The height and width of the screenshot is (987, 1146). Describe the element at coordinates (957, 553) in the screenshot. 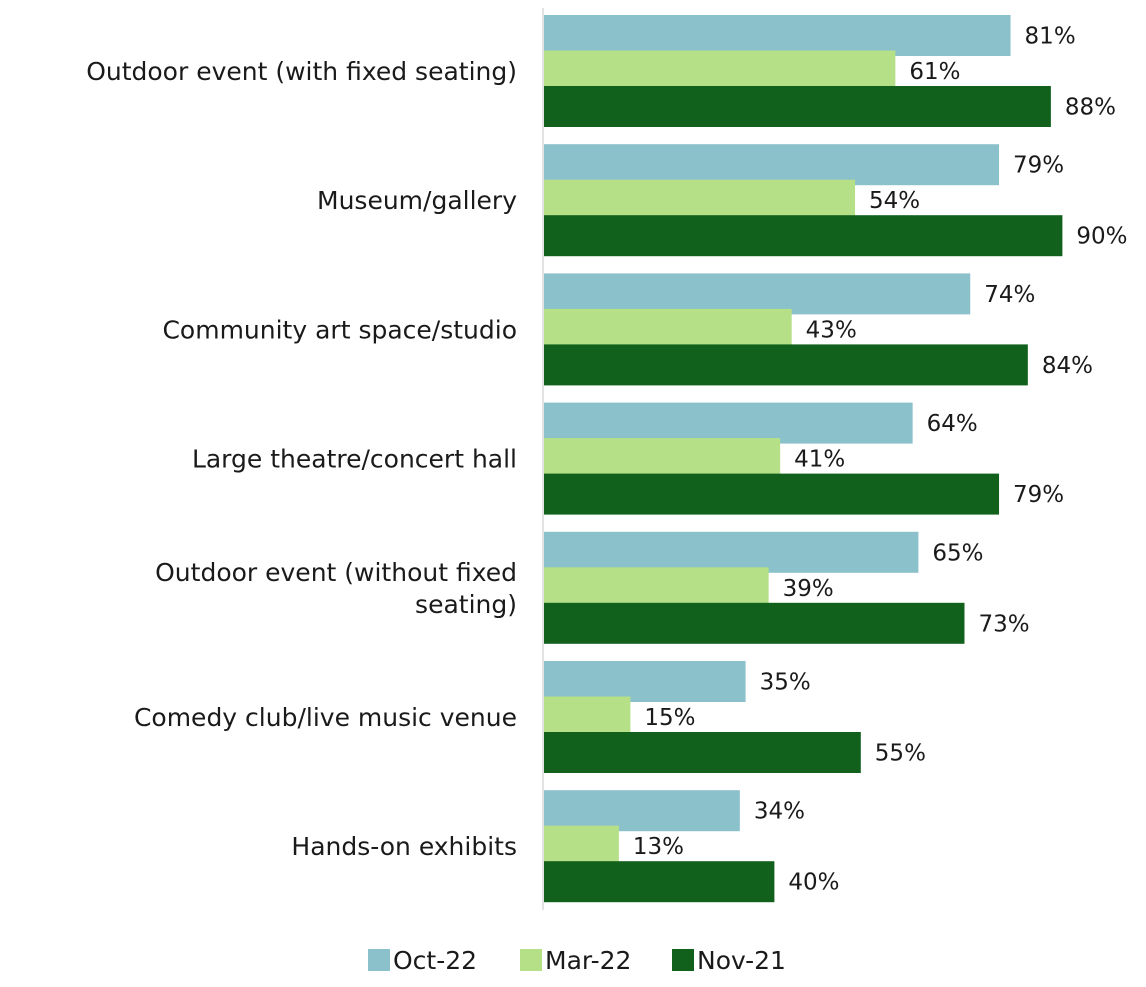

I see `data-label: 65%` at that location.